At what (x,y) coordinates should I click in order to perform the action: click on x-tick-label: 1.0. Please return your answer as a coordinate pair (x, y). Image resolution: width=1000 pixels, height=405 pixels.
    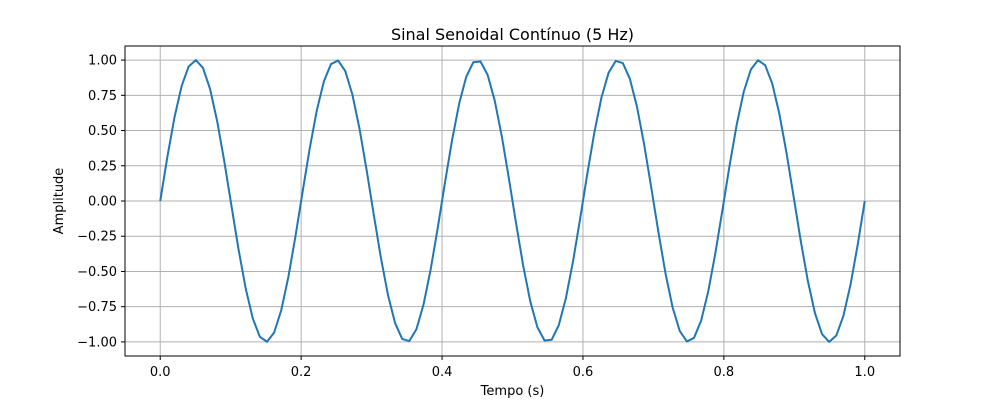
    Looking at the image, I should click on (864, 372).